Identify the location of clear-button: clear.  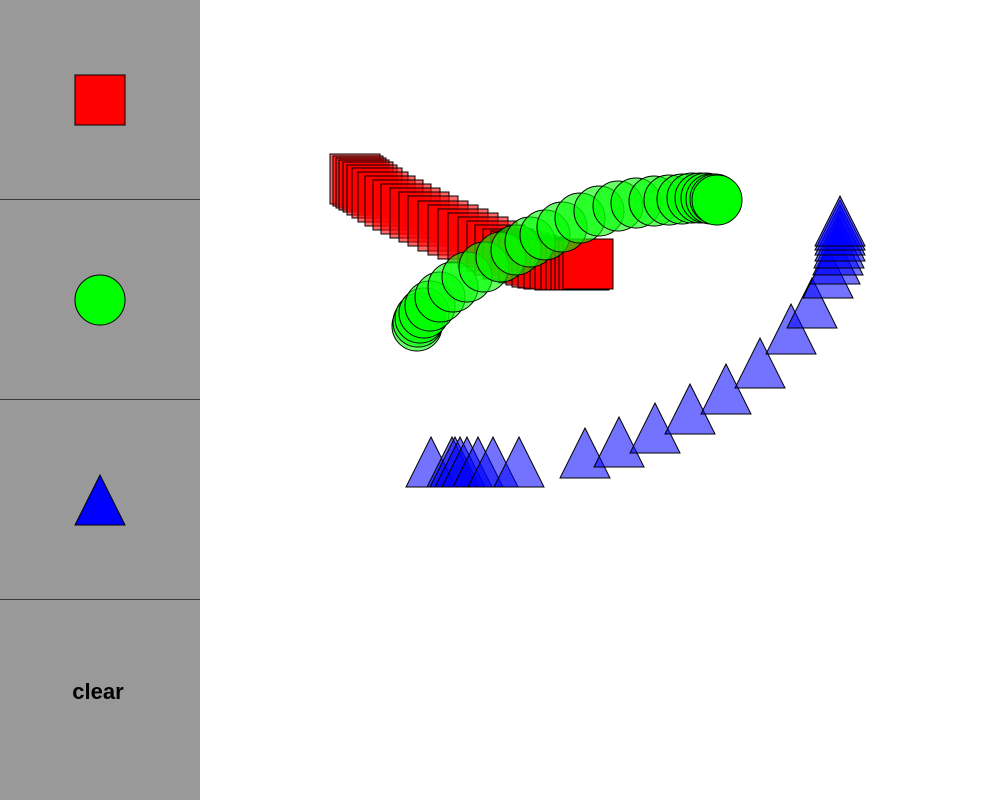
(100, 700).